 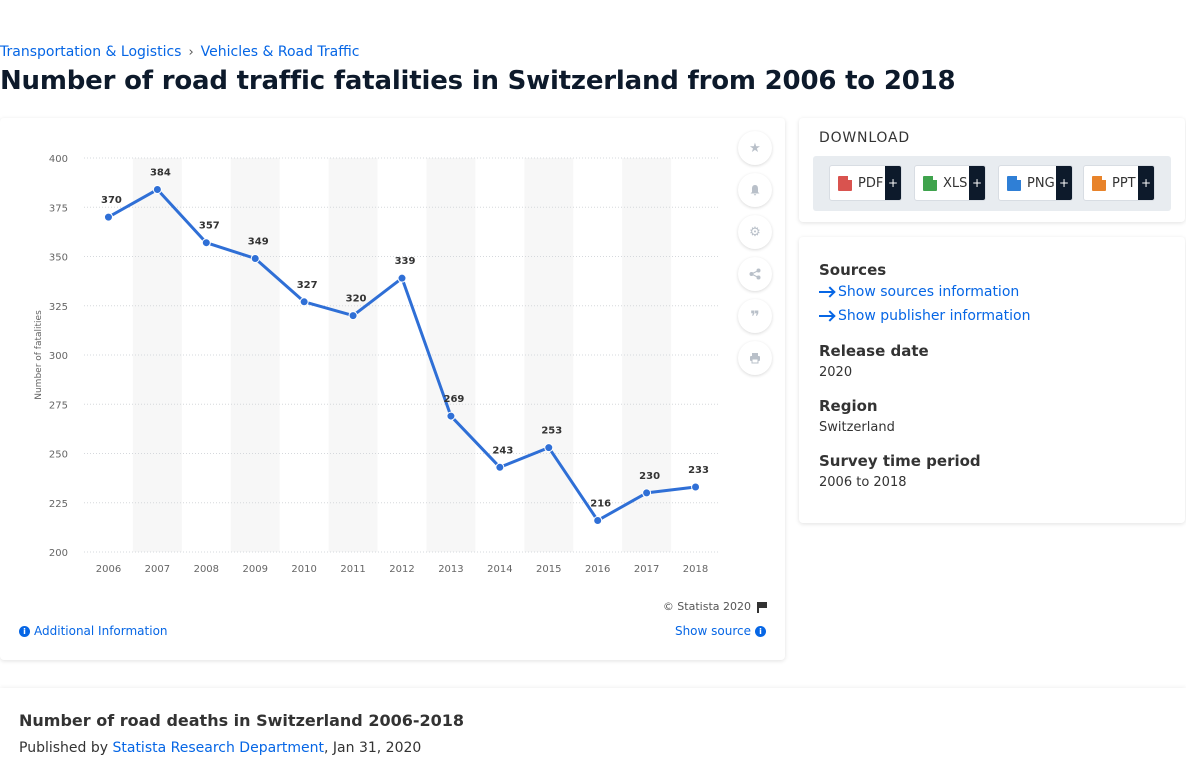 I want to click on show-publisher-link: Show publisher information, so click(x=924, y=316).